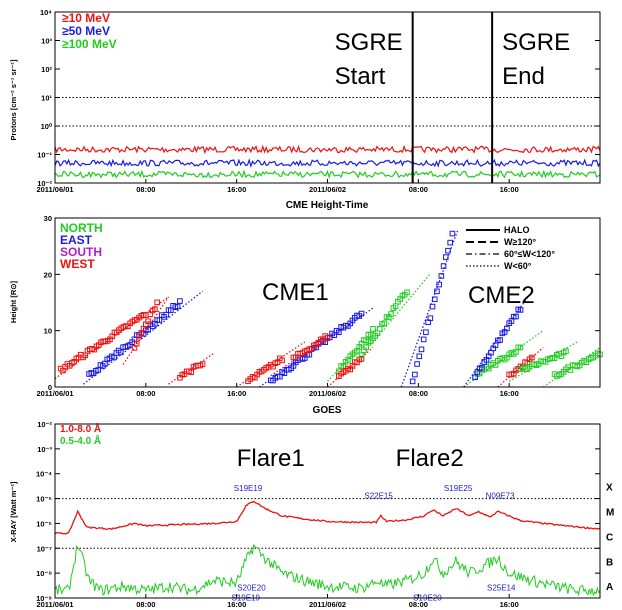 The height and width of the screenshot is (610, 622). Describe the element at coordinates (44, 548) in the screenshot. I see `goes-y-tick-label: 10⁻⁷` at that location.